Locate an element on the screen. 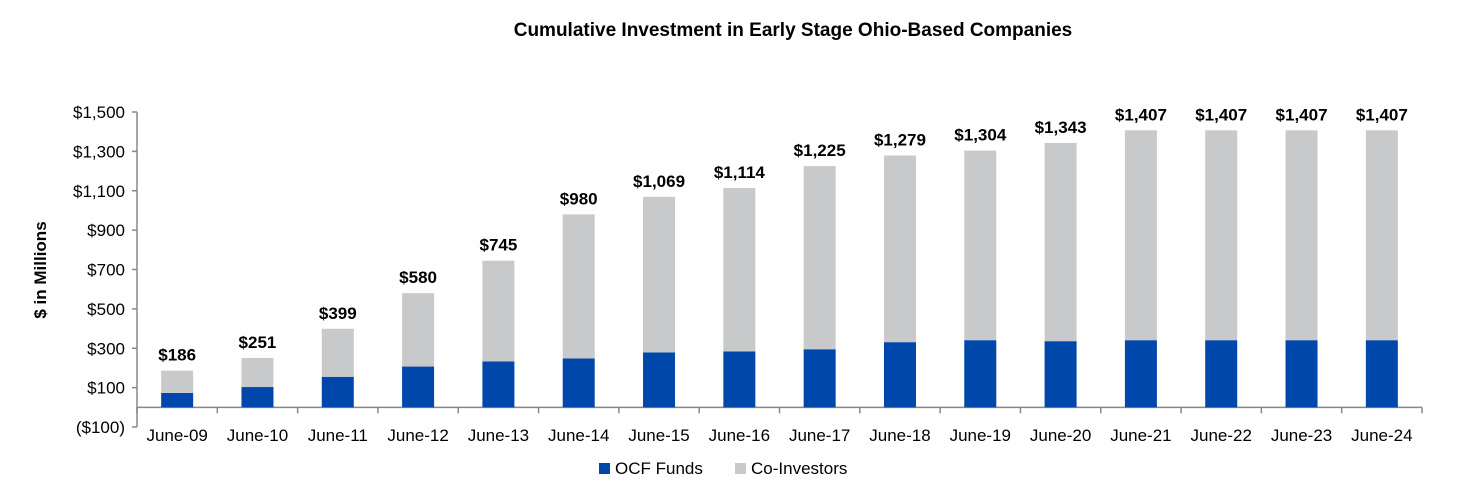 This screenshot has height=493, width=1474. data-label: $1,225 is located at coordinates (820, 150).